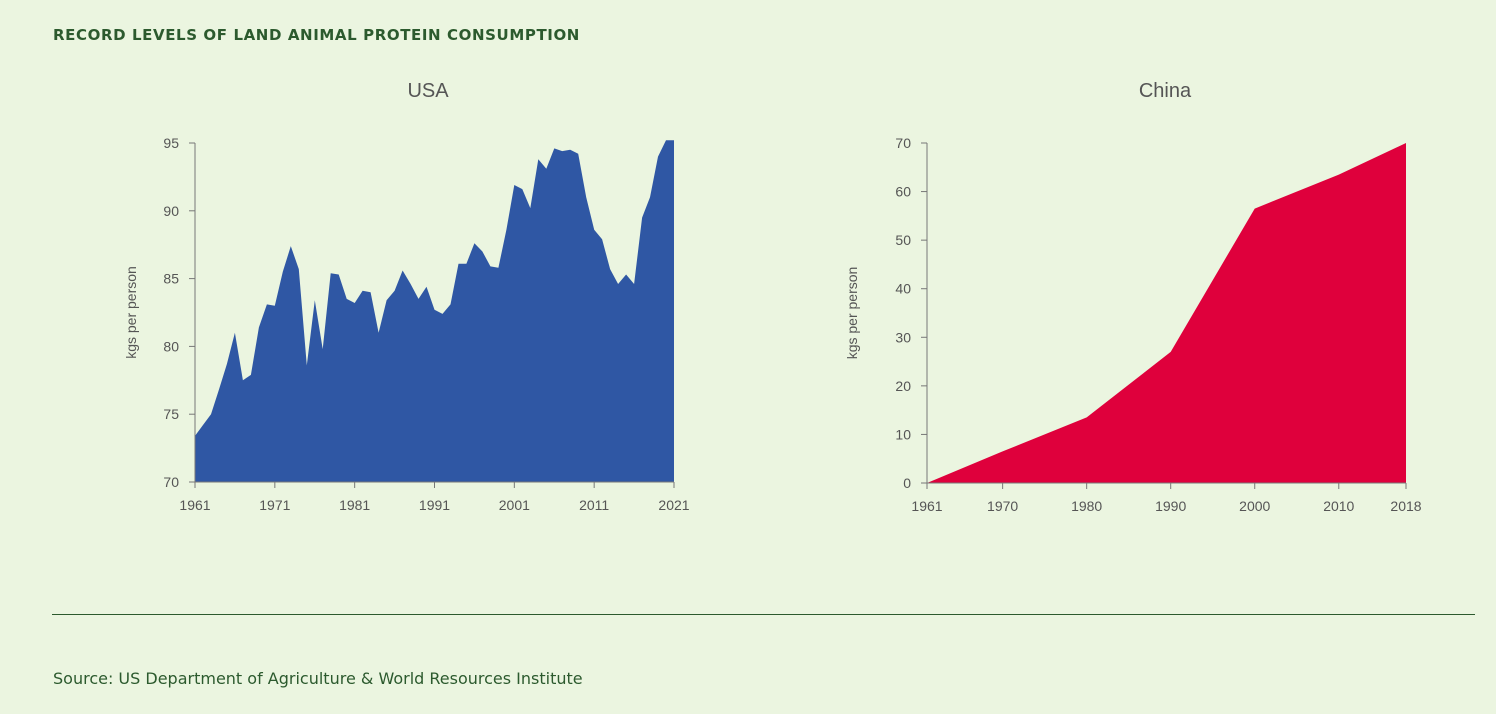 This screenshot has width=1496, height=714. I want to click on china-x-tick-label: 1980, so click(1086, 506).